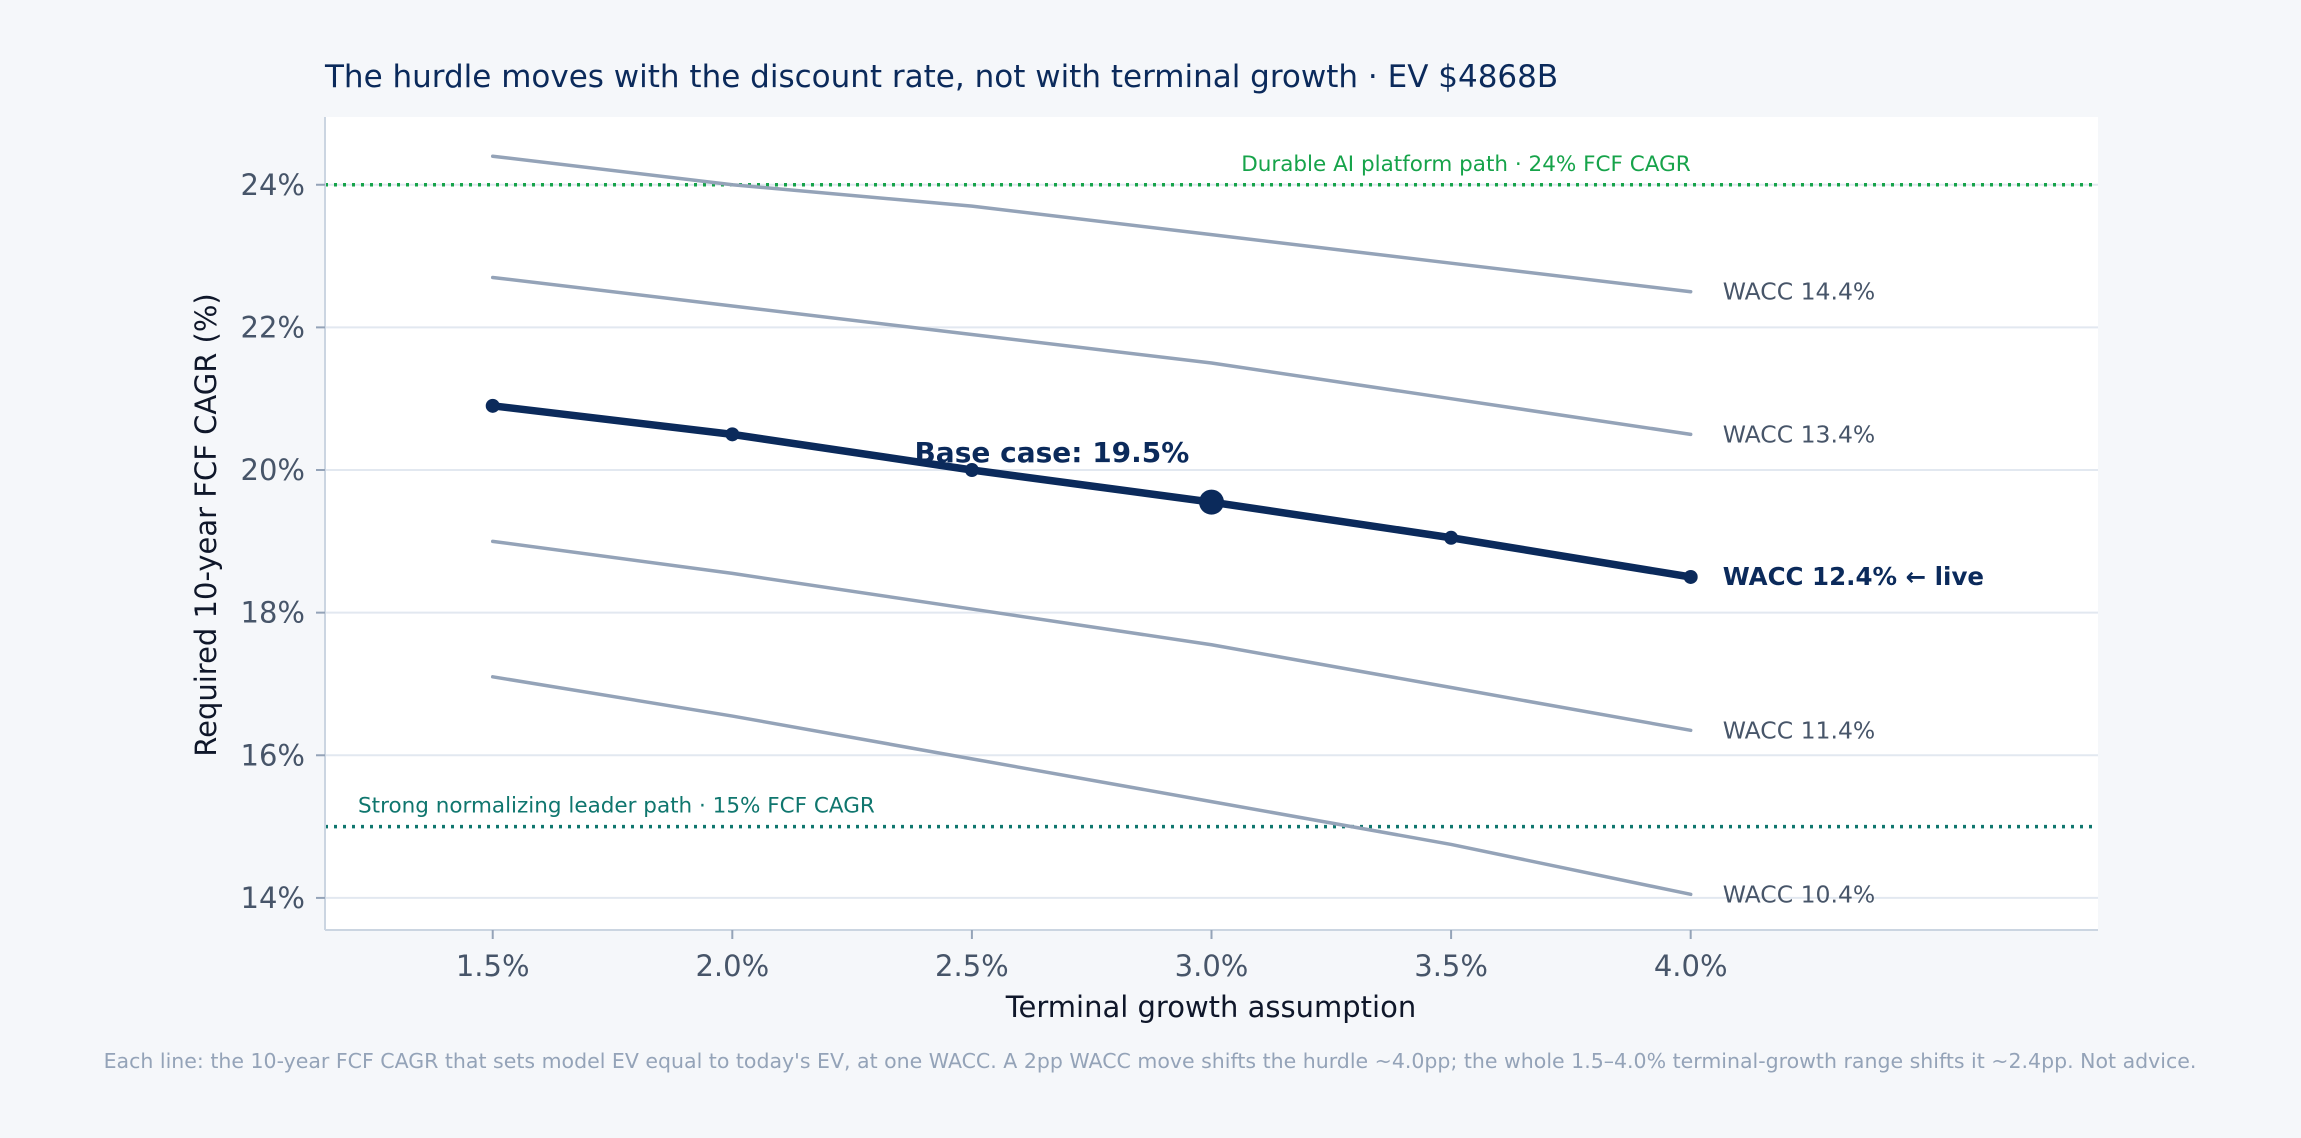  I want to click on x-tick-label: 4.0%, so click(1691, 966).